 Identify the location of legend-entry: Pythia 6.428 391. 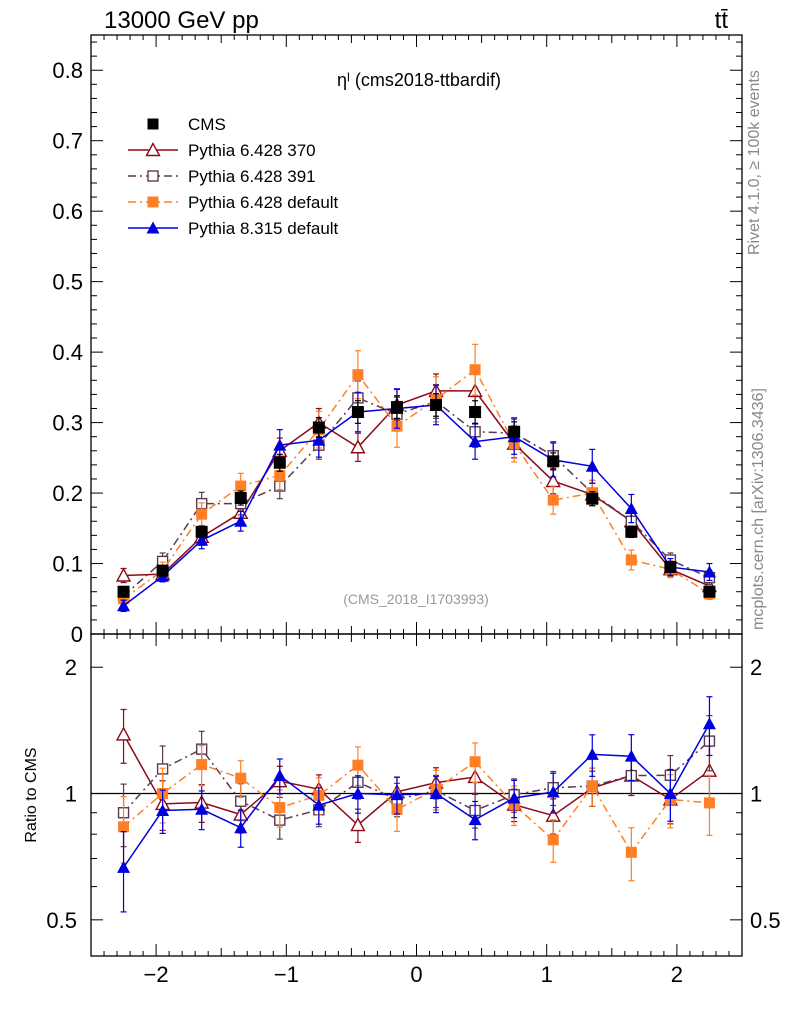
(222, 176).